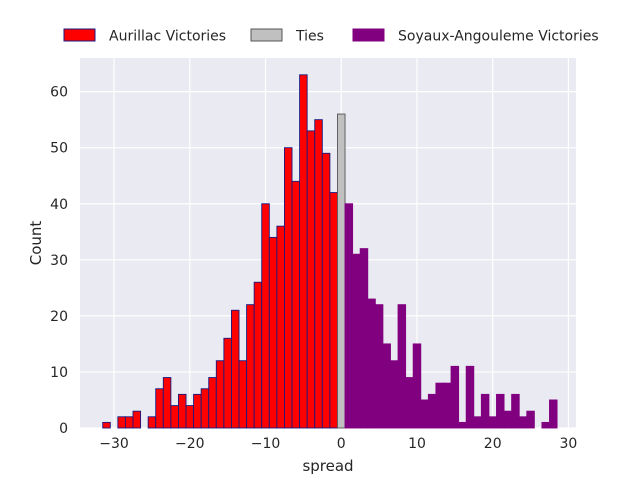 This screenshot has height=480, width=640. I want to click on legend-item-soyaux-angouleme-victories: Soyaux-Angouleme Victories, so click(475, 36).